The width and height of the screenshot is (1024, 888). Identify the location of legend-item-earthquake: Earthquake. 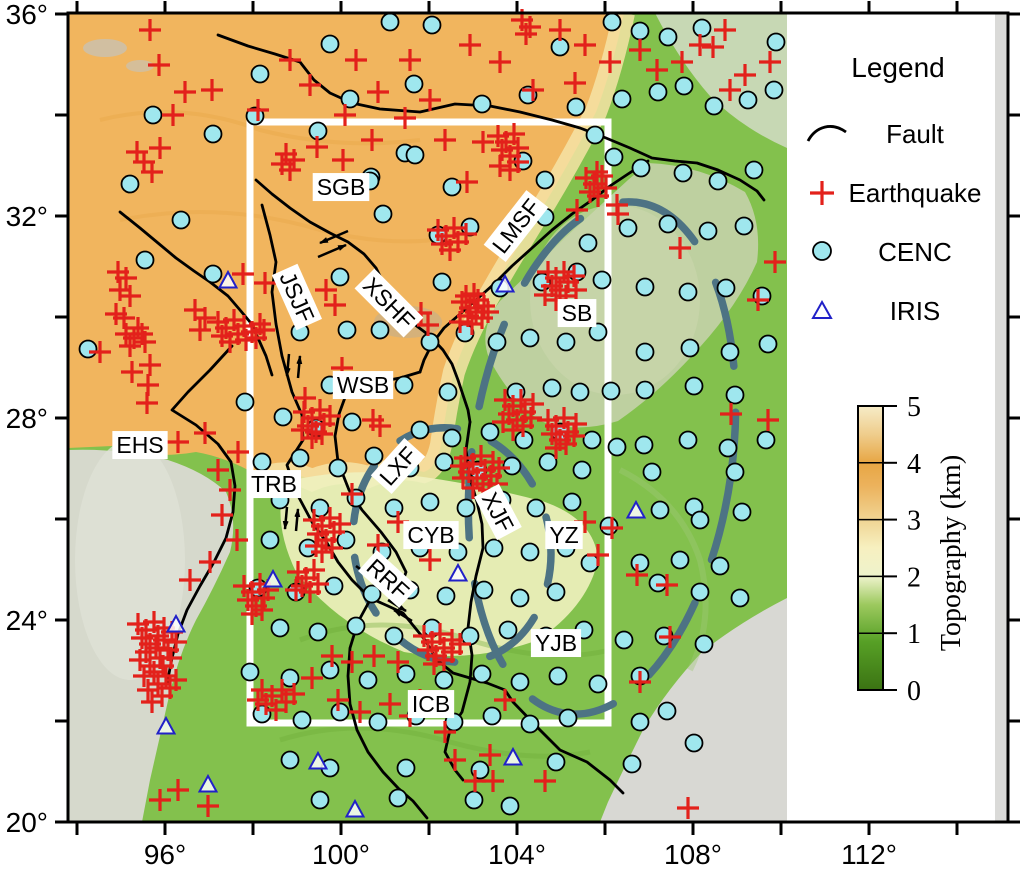
(915, 193).